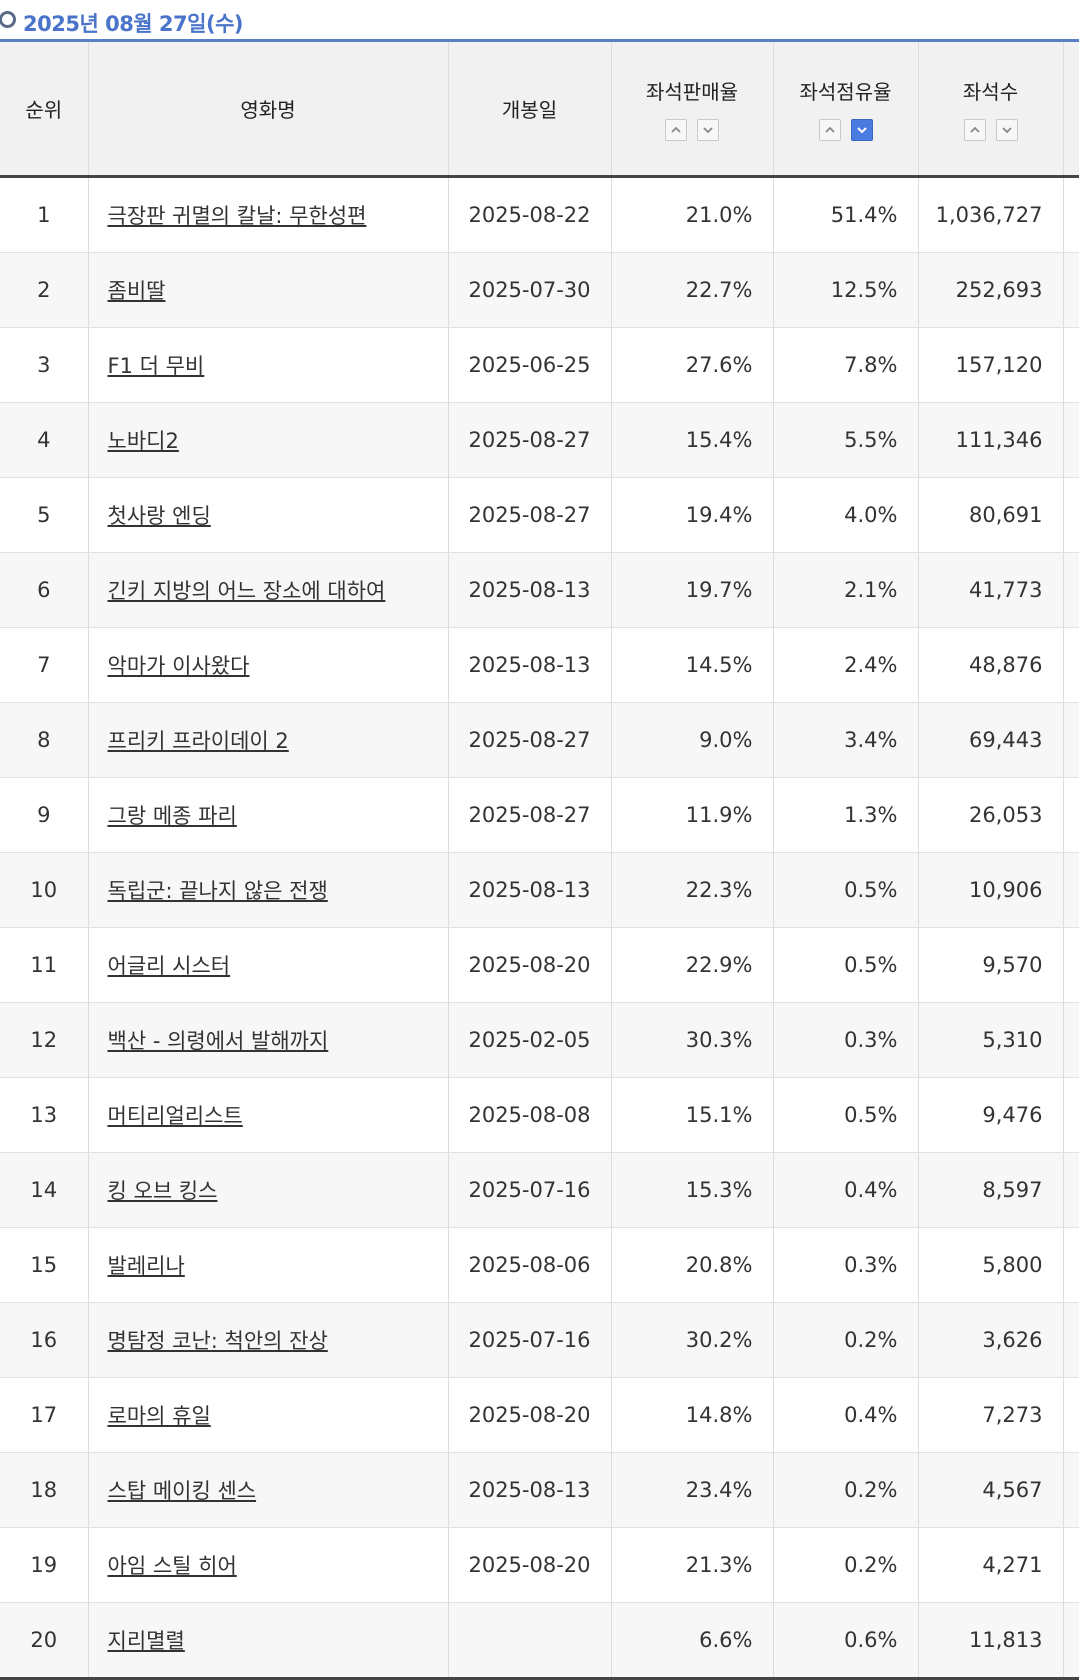 This screenshot has width=1079, height=1680. What do you see at coordinates (159, 516) in the screenshot?
I see `movie-title-link: 첫사랑 엔딩` at bounding box center [159, 516].